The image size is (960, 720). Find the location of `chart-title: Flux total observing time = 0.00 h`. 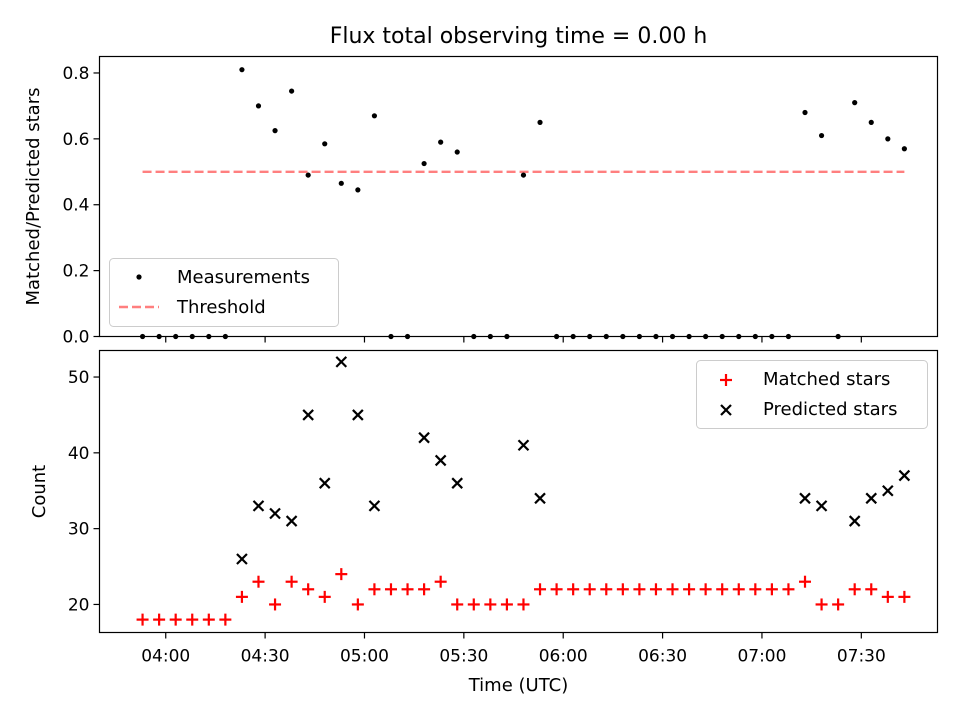

chart-title: Flux total observing time = 0.00 h is located at coordinates (519, 36).